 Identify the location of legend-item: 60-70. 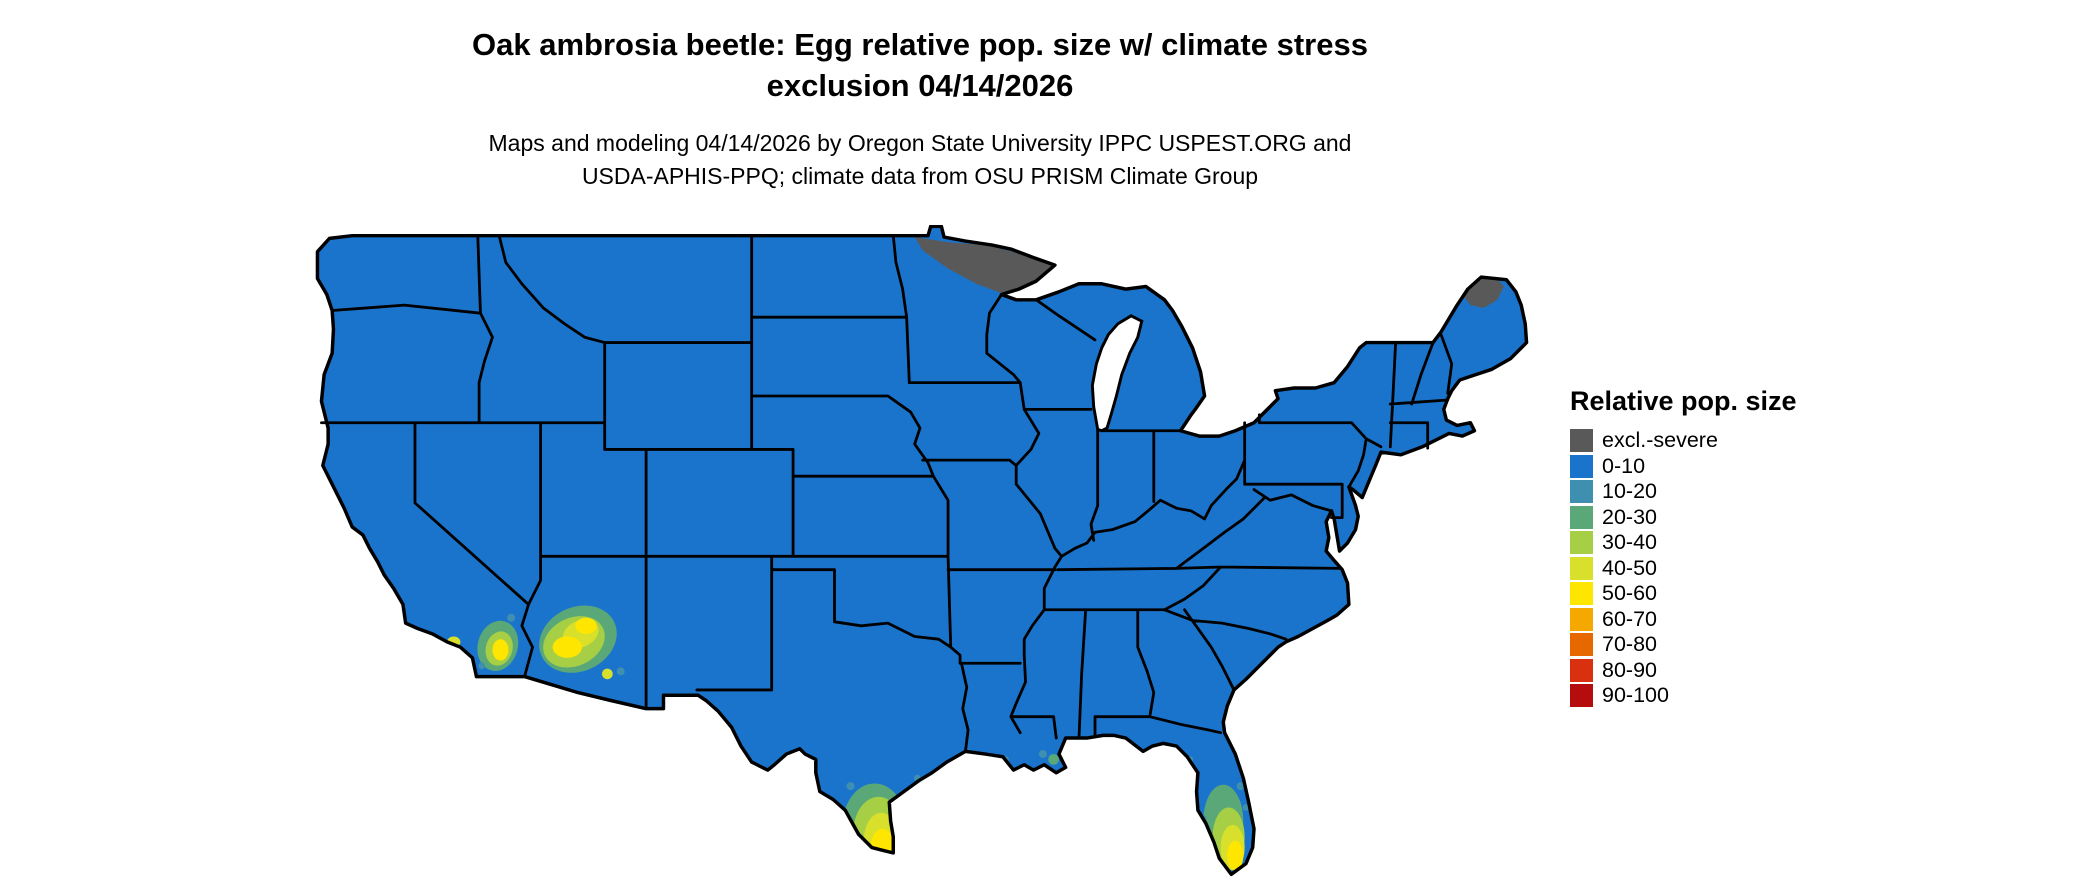
(1683, 620).